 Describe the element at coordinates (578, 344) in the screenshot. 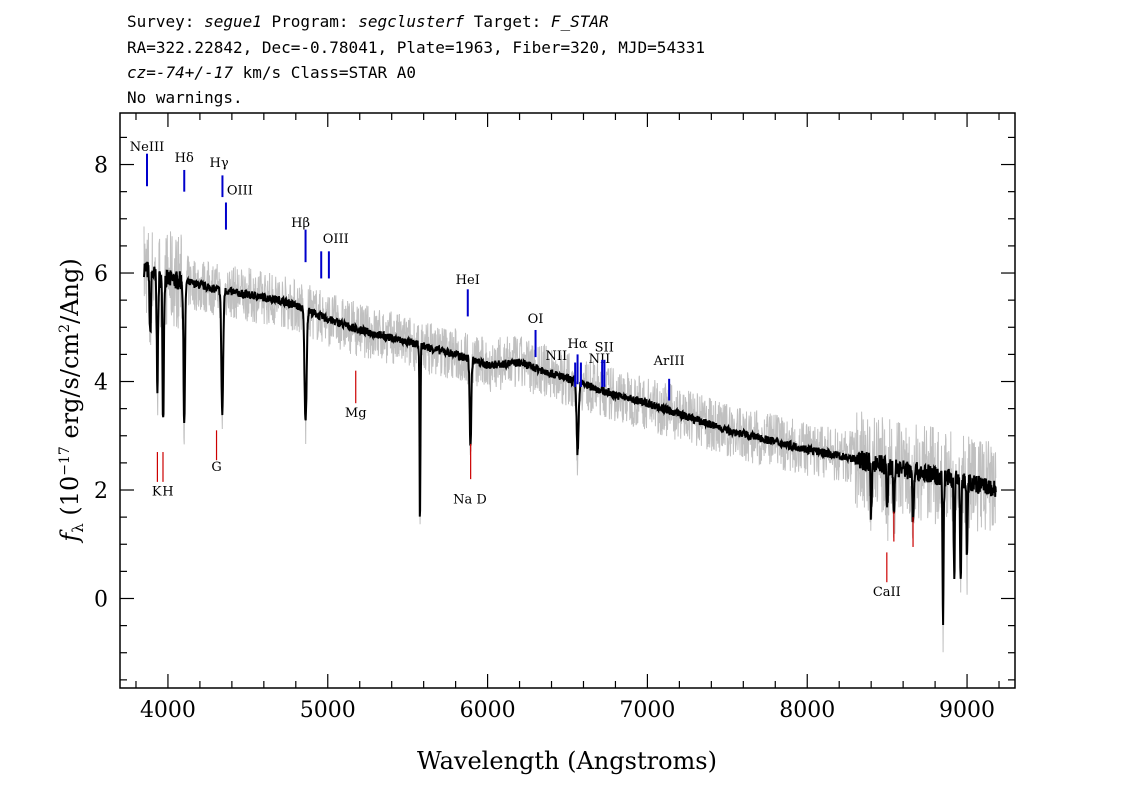

I see `emission-line-label-10: Hα` at that location.